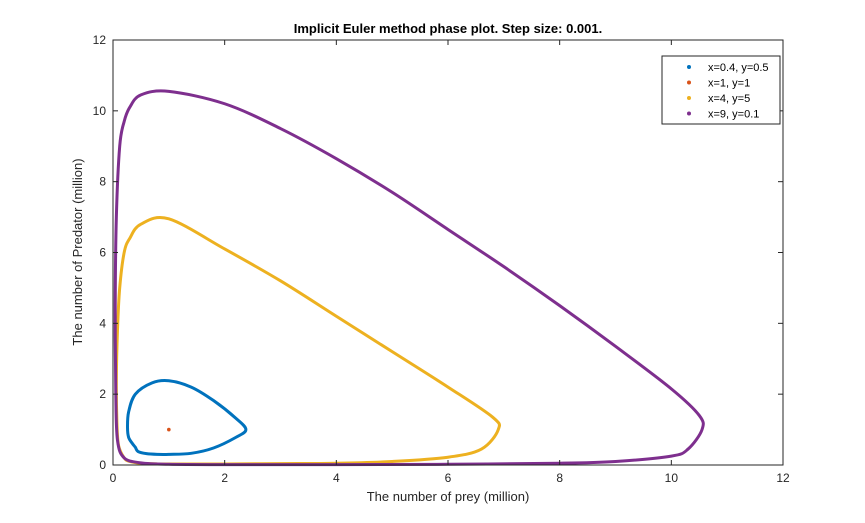 The width and height of the screenshot is (865, 523). Describe the element at coordinates (102, 394) in the screenshot. I see `y-tick-label: 2` at that location.